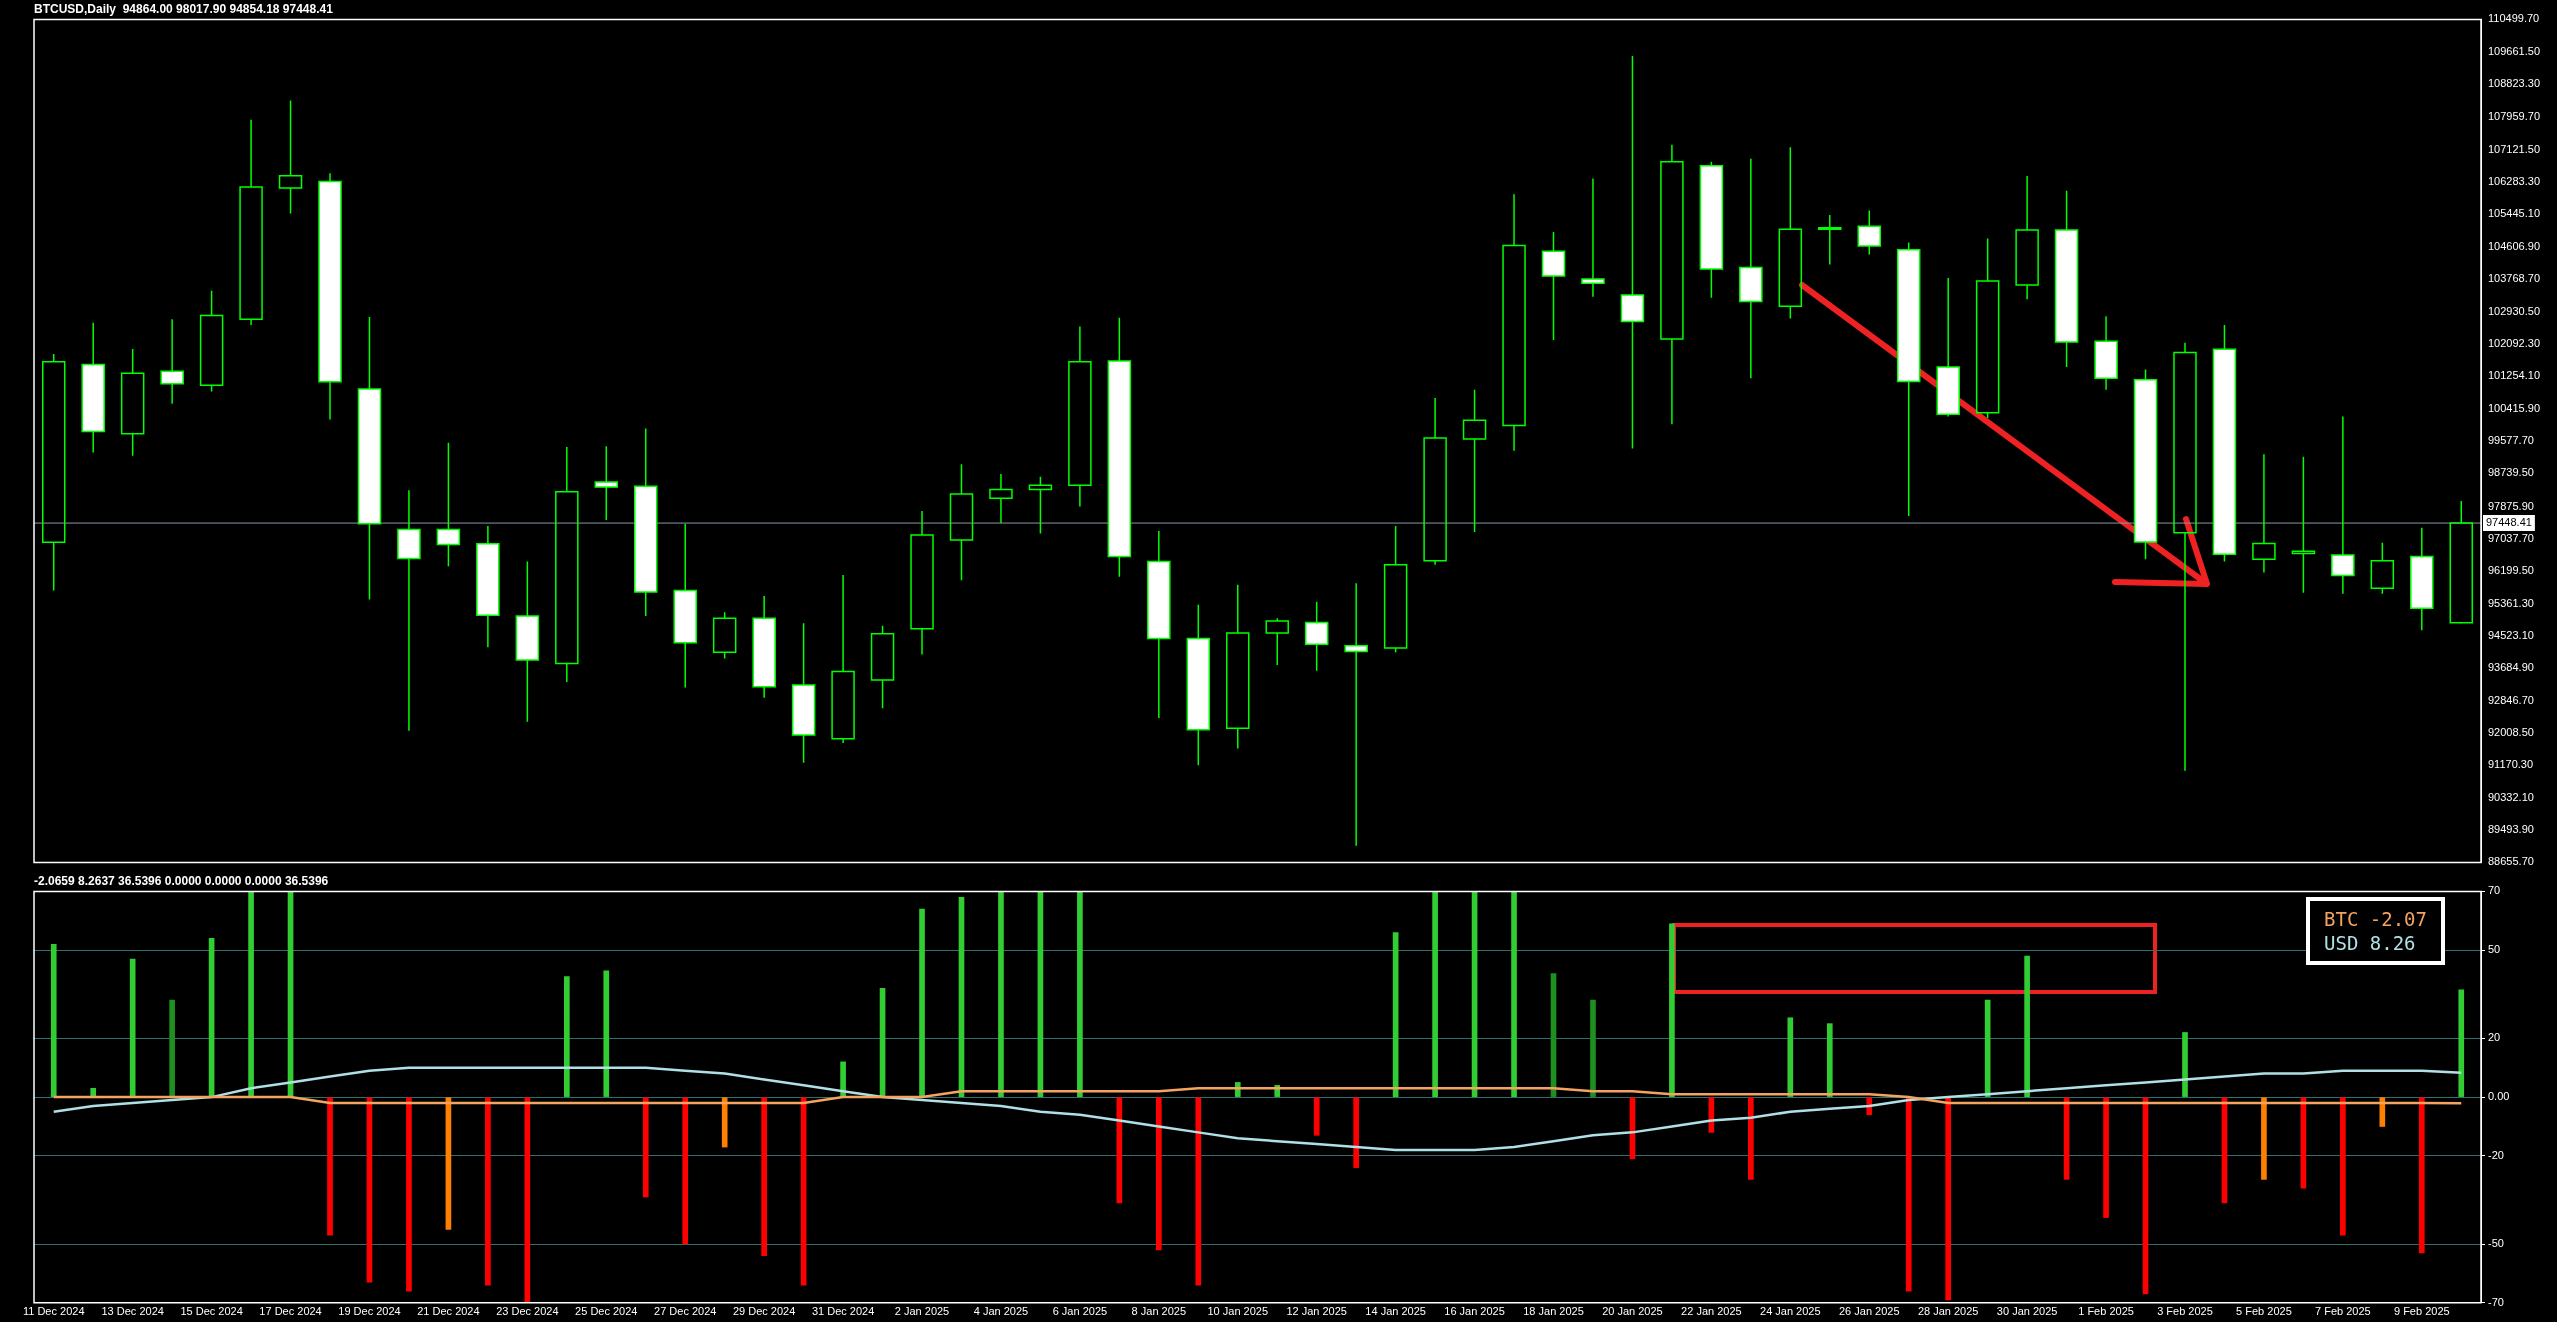 The width and height of the screenshot is (2557, 1322). Describe the element at coordinates (2027, 1311) in the screenshot. I see `x-tick-label: 30 Jan 2025` at that location.